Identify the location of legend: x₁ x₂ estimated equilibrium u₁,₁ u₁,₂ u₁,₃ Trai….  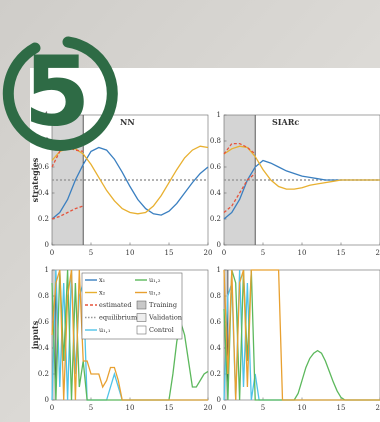
(132, 306).